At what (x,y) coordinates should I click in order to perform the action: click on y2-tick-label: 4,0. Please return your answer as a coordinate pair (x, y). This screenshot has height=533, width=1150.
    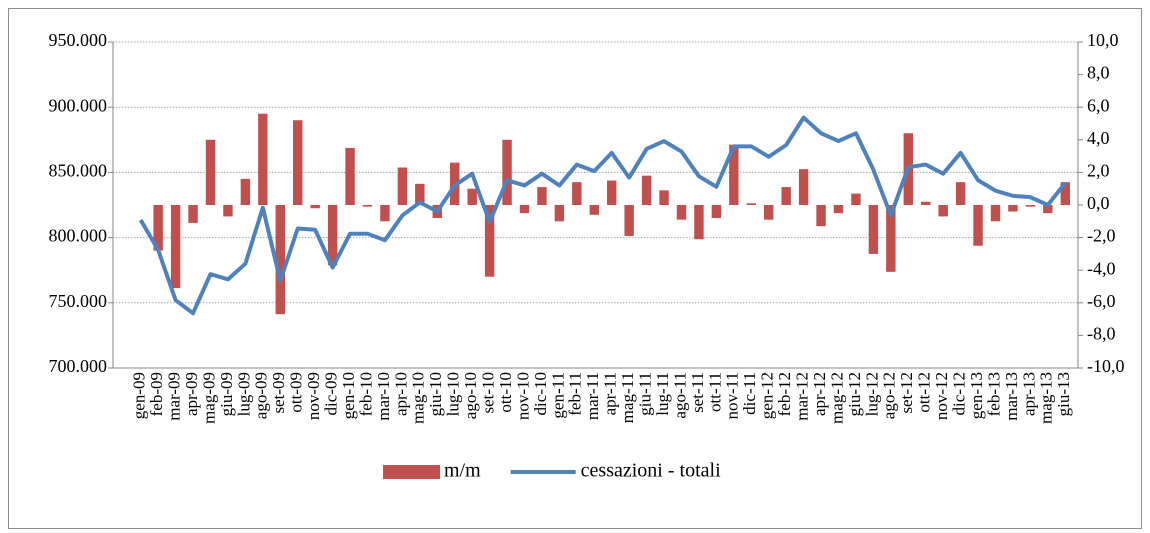
    Looking at the image, I should click on (1098, 138).